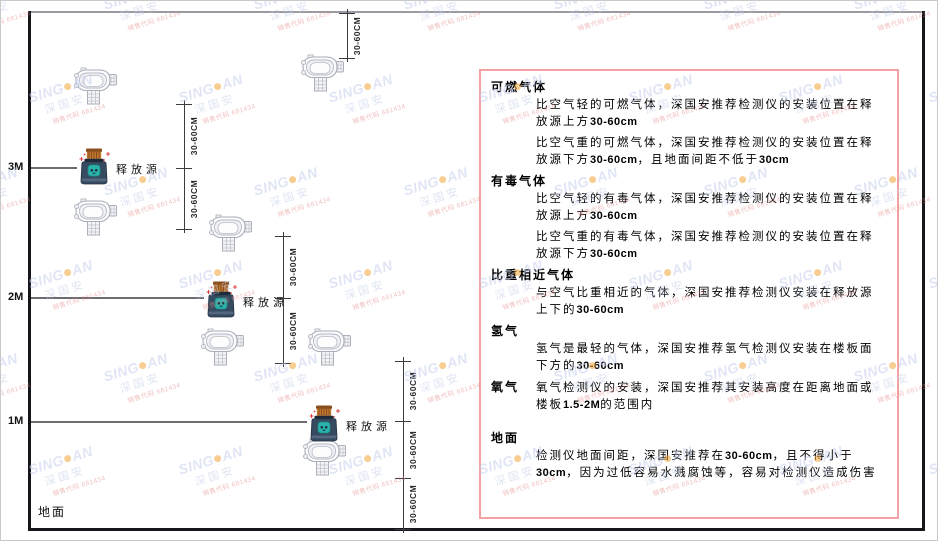 Image resolution: width=938 pixels, height=541 pixels. Describe the element at coordinates (705, 301) in the screenshot. I see `section-paragraph: 与空气比重相近的气体，深国安推荐检测仪安装在释放源上下的30-60cm` at that location.